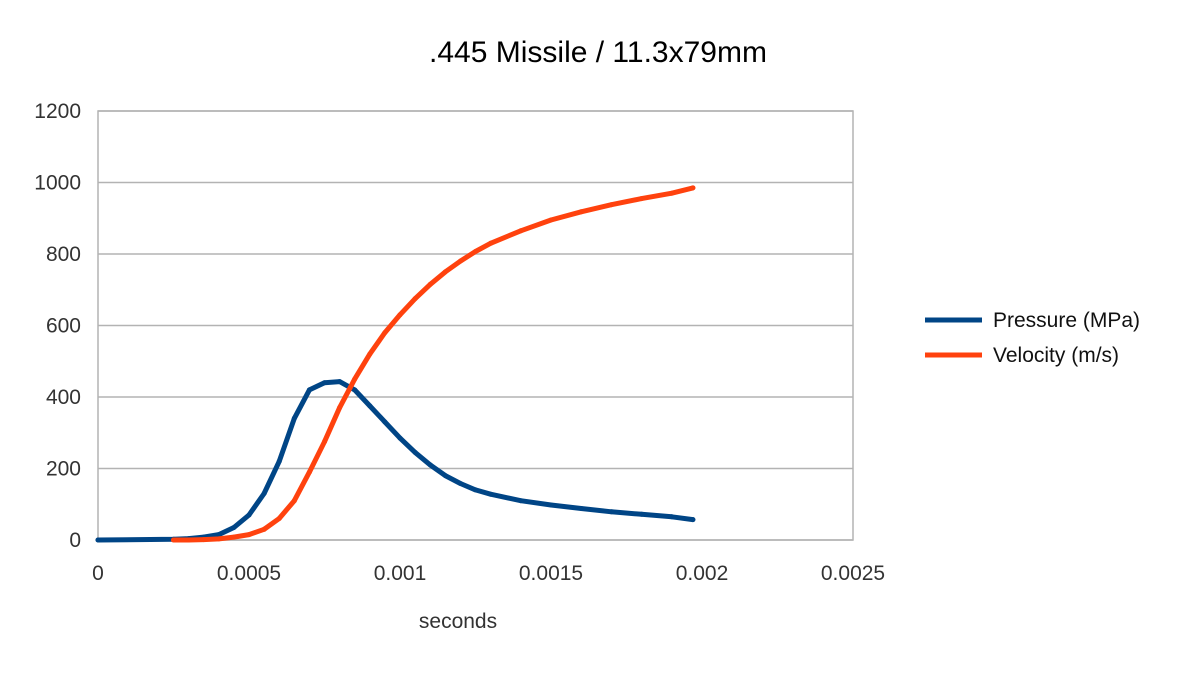  What do you see at coordinates (98, 573) in the screenshot?
I see `x-tick-label: 0` at bounding box center [98, 573].